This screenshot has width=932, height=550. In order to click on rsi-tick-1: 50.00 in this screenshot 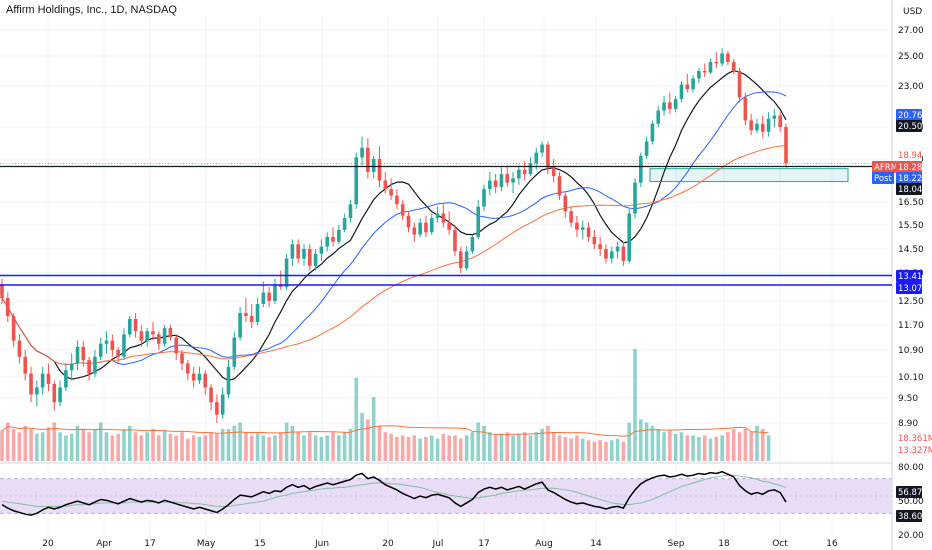, I will do `click(911, 502)`.